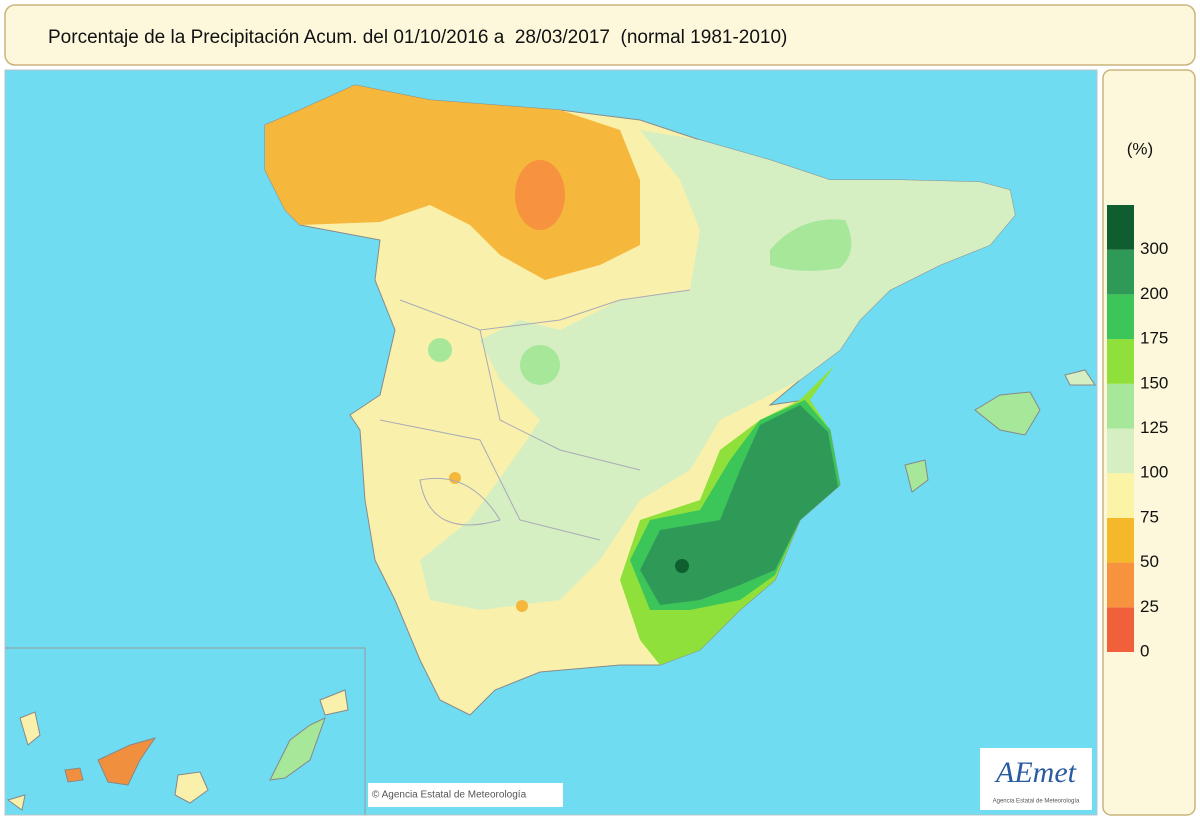 The width and height of the screenshot is (1200, 825). Describe the element at coordinates (1080, 377) in the screenshot. I see `menorca` at that location.